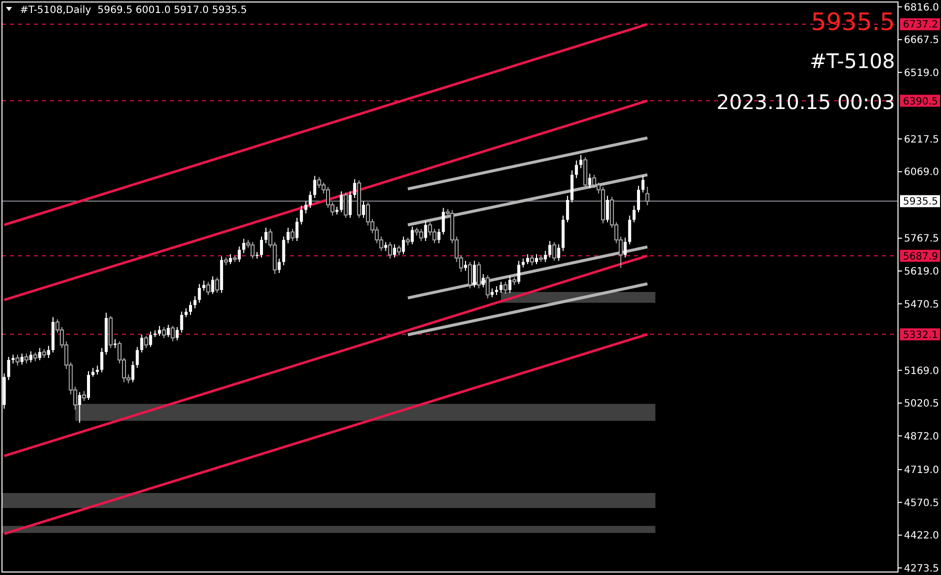 The height and width of the screenshot is (575, 941). What do you see at coordinates (921, 371) in the screenshot?
I see `y-tick-label: 5169.0` at bounding box center [921, 371].